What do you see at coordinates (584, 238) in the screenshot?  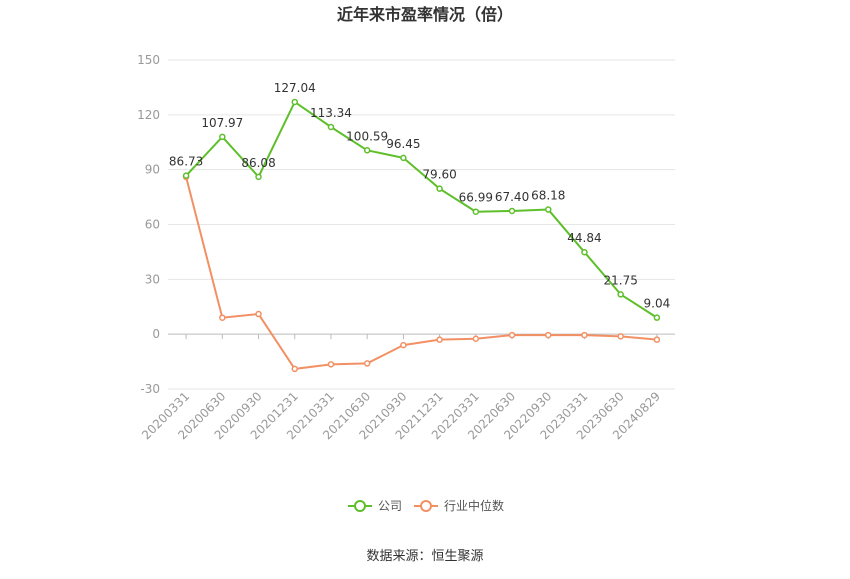 I see `company-data-label: 44.84` at bounding box center [584, 238].